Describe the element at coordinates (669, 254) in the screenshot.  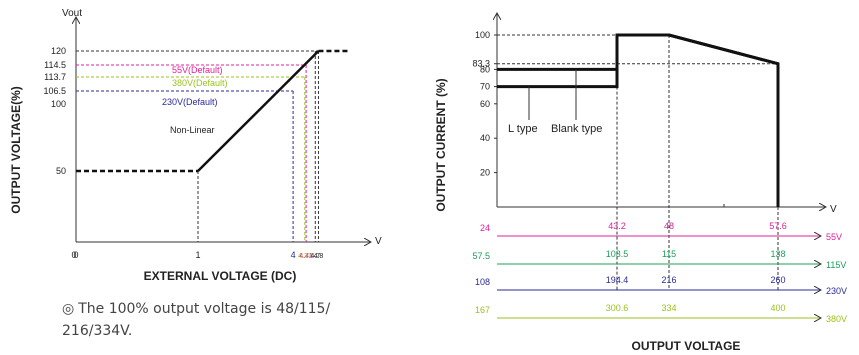
I see `scale-tick-label: 115` at that location.